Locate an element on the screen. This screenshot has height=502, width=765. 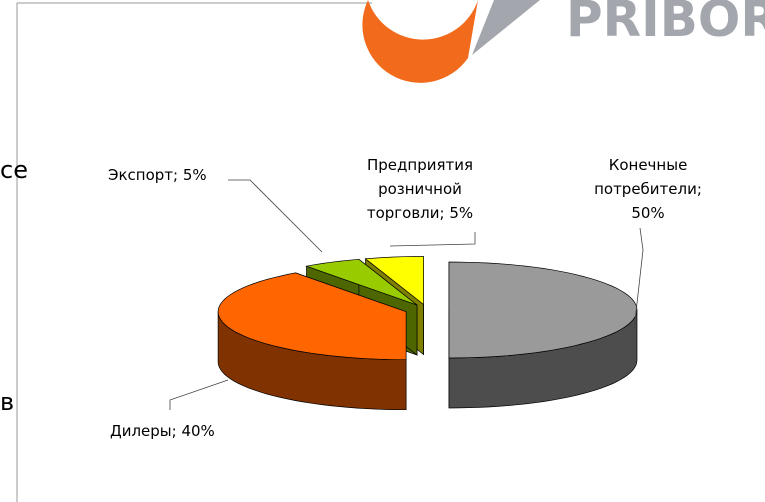
data-label: Экспорт; 5% is located at coordinates (157, 175).